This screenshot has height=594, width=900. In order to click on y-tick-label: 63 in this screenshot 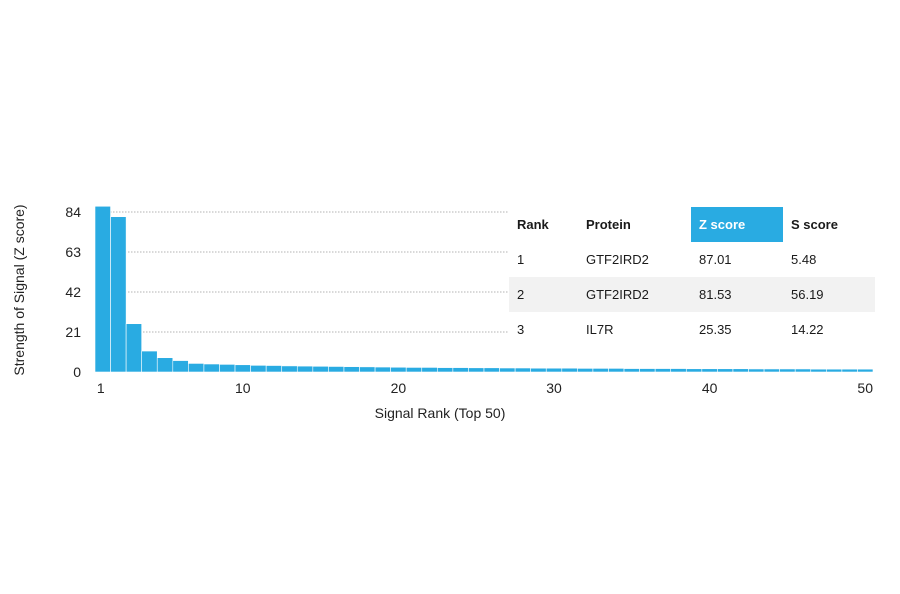, I will do `click(73, 252)`.